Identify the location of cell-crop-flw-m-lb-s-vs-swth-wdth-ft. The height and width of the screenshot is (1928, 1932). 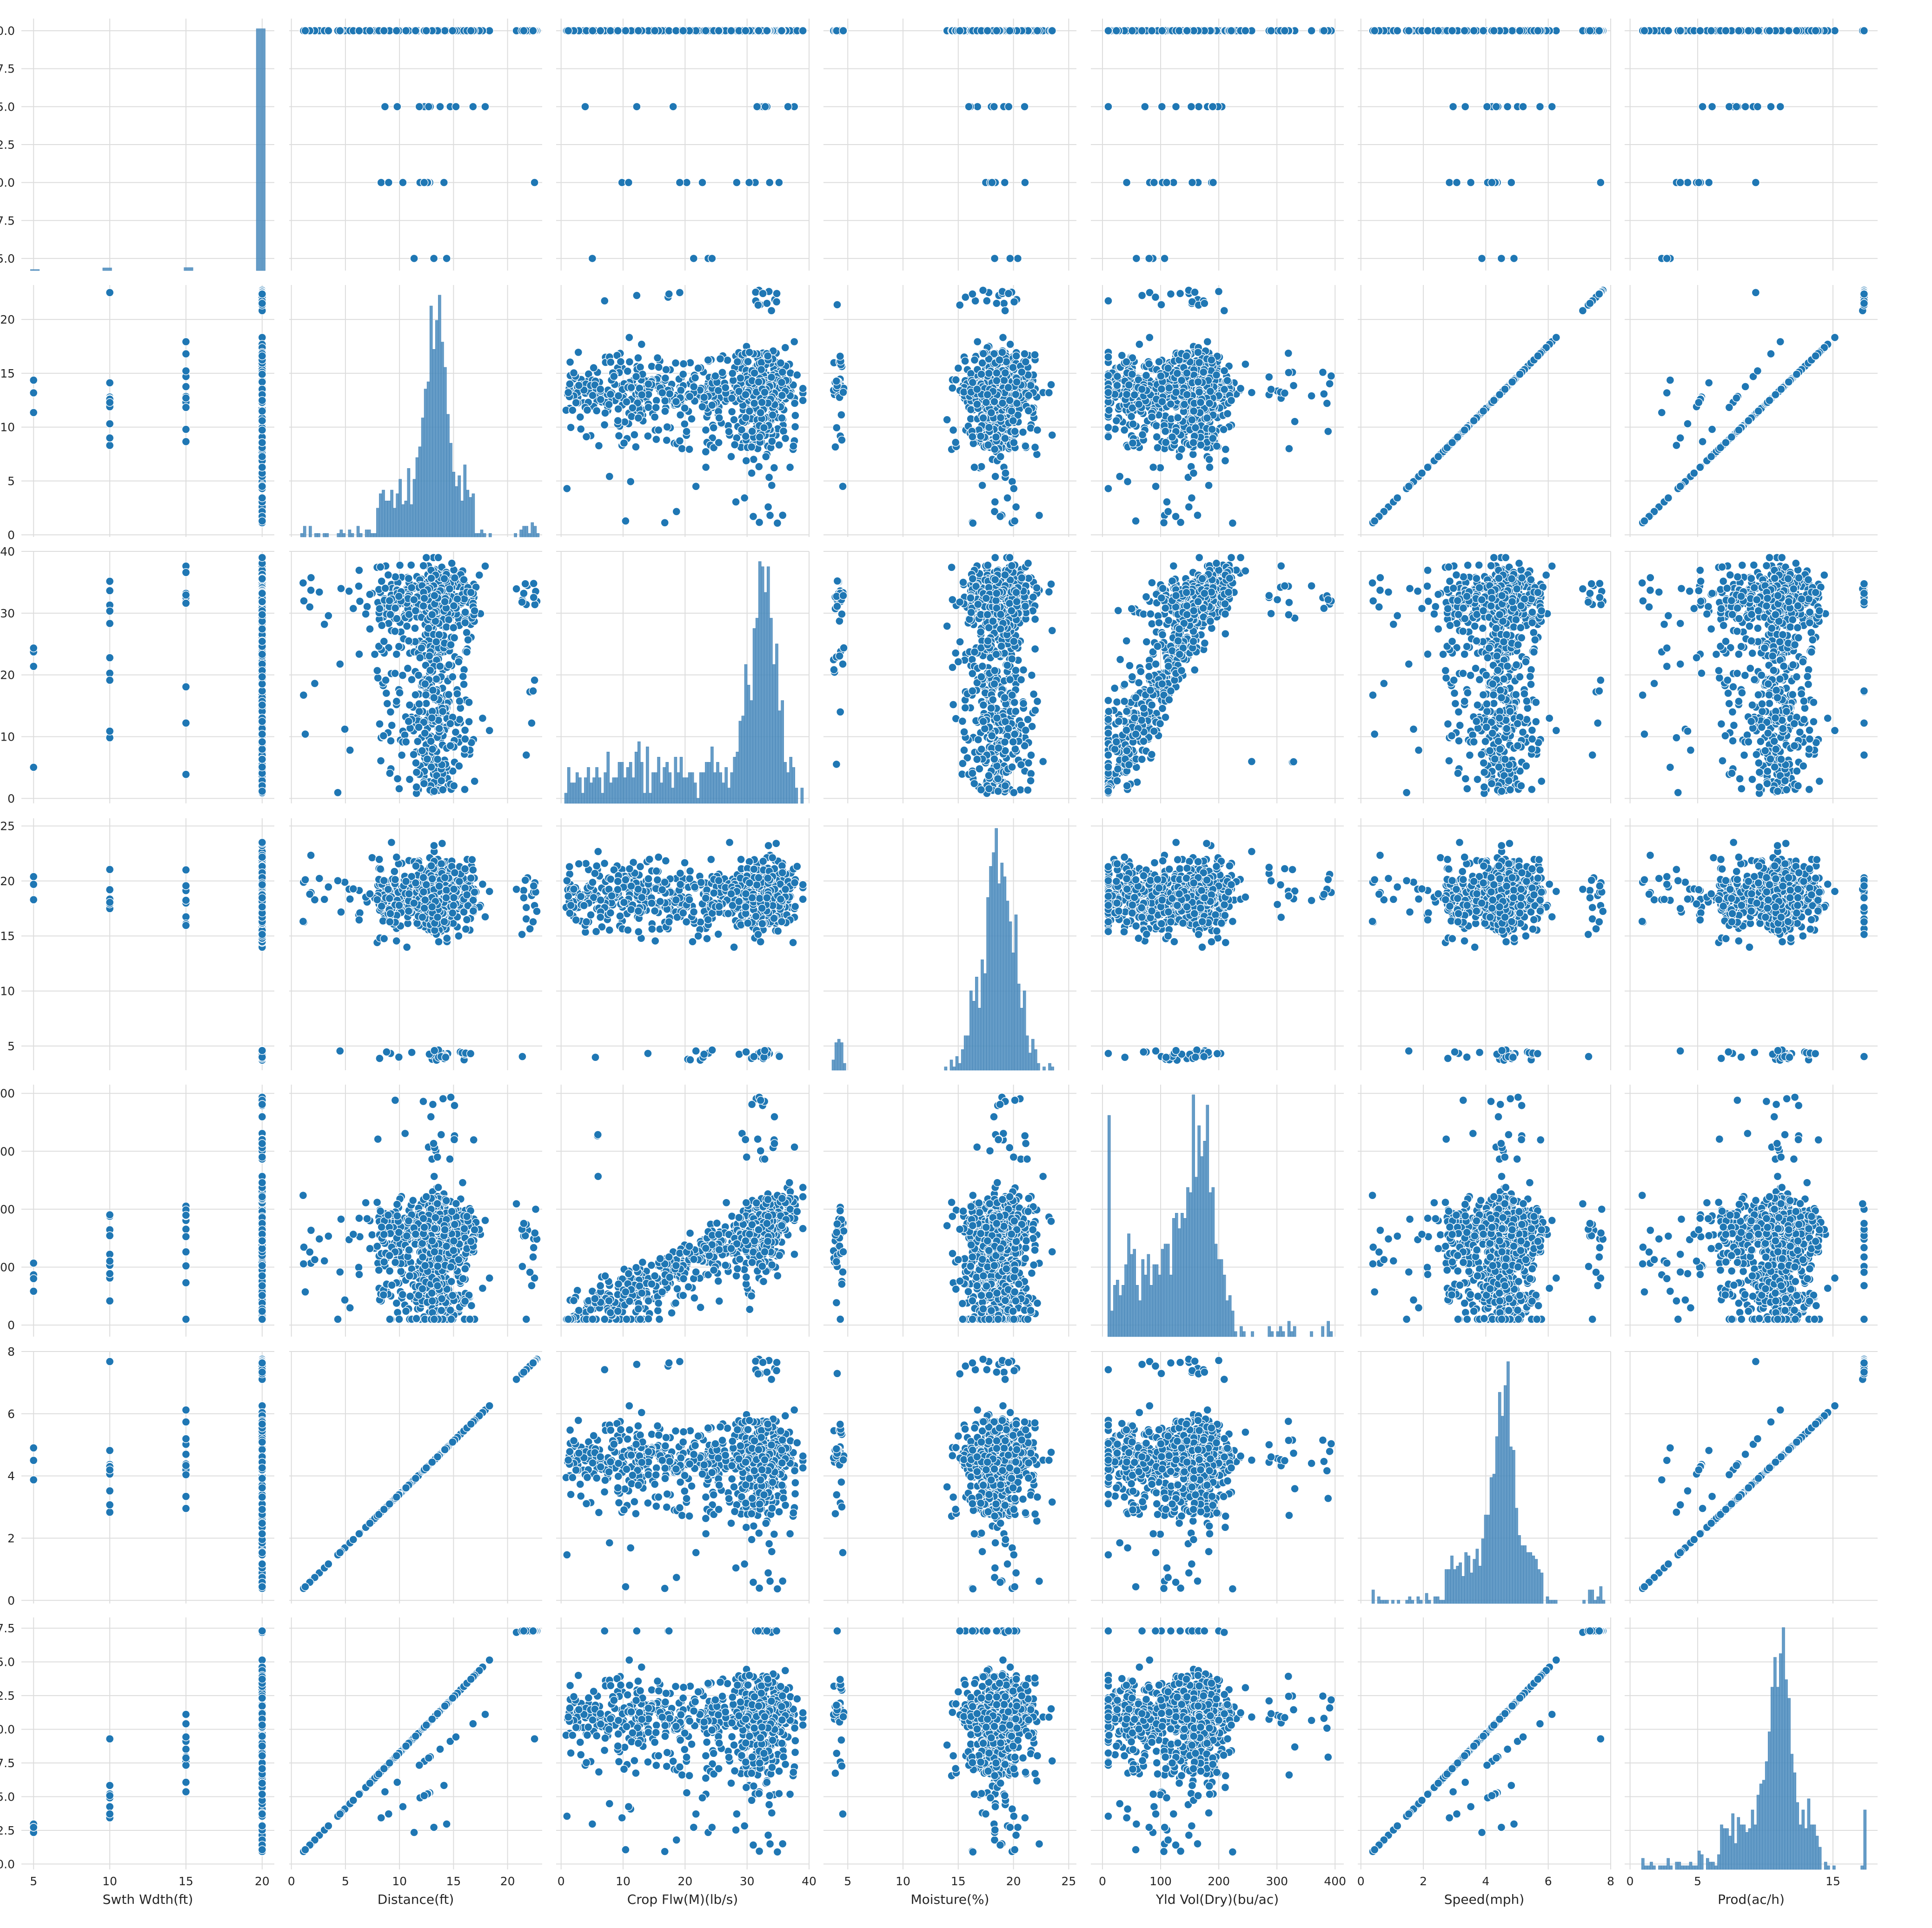
(147, 677).